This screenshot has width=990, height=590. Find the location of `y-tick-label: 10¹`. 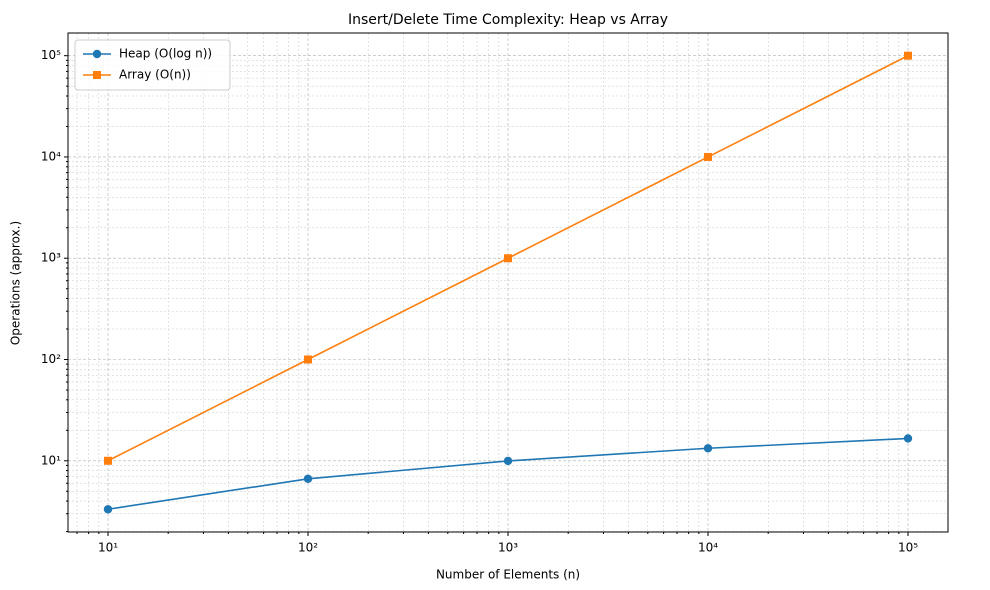

y-tick-label: 10¹ is located at coordinates (51, 460).